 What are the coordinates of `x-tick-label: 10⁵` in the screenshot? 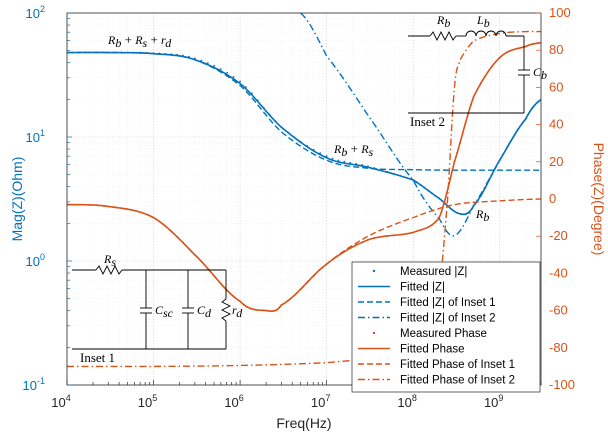 It's located at (147, 401).